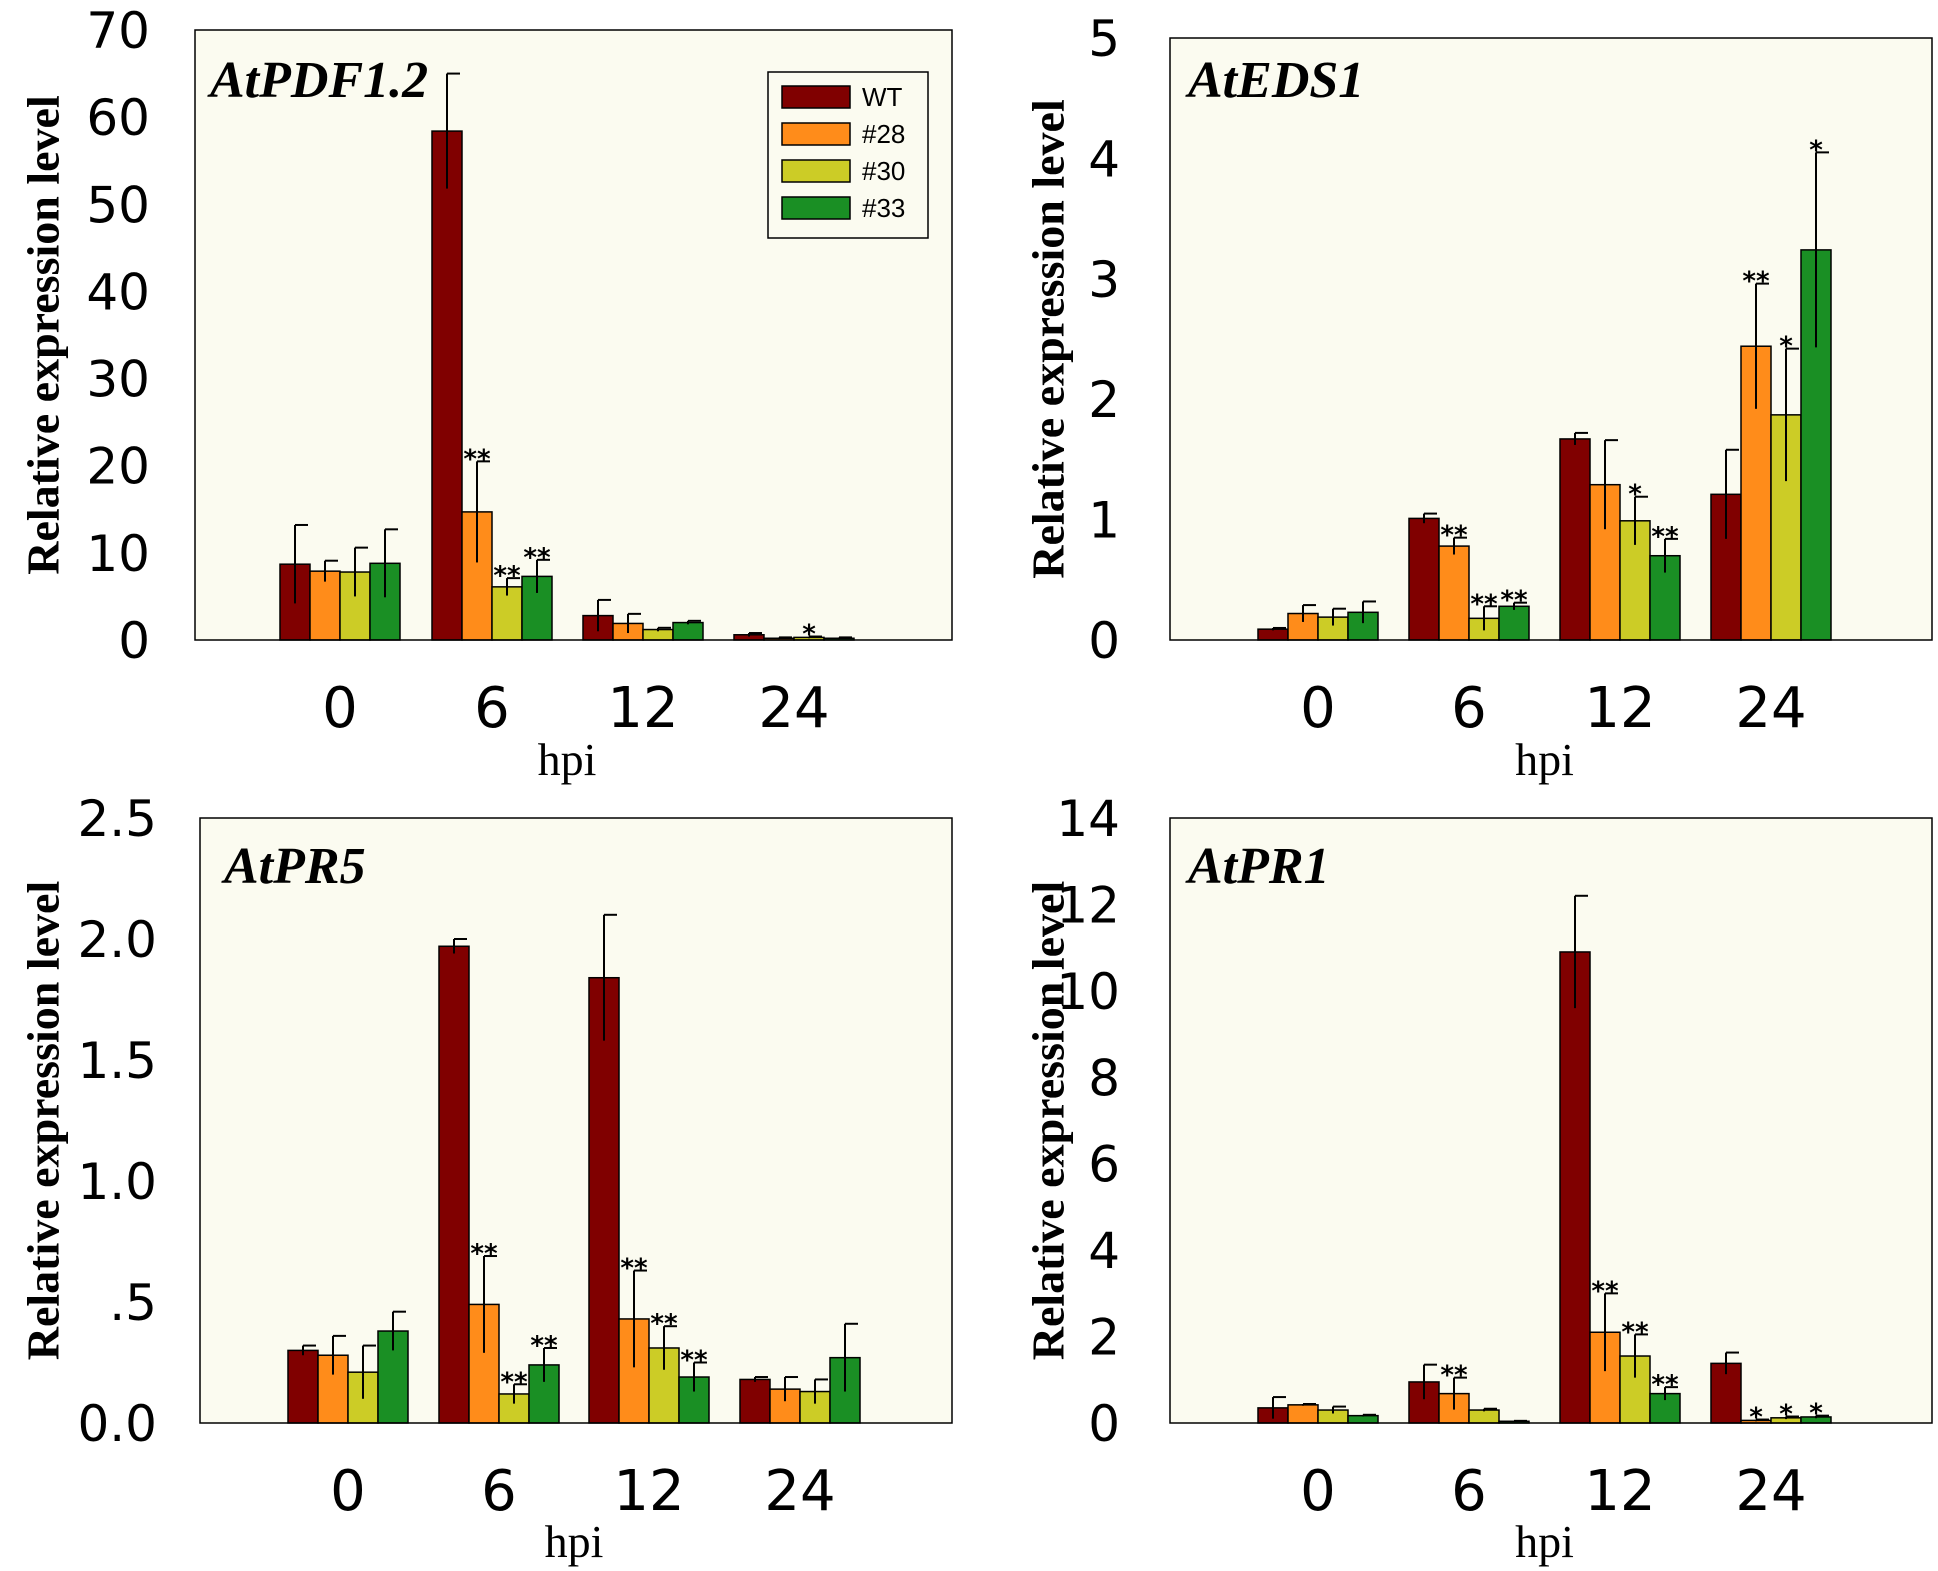 The image size is (1938, 1571). Describe the element at coordinates (883, 134) in the screenshot. I see `legend-label: #28` at that location.